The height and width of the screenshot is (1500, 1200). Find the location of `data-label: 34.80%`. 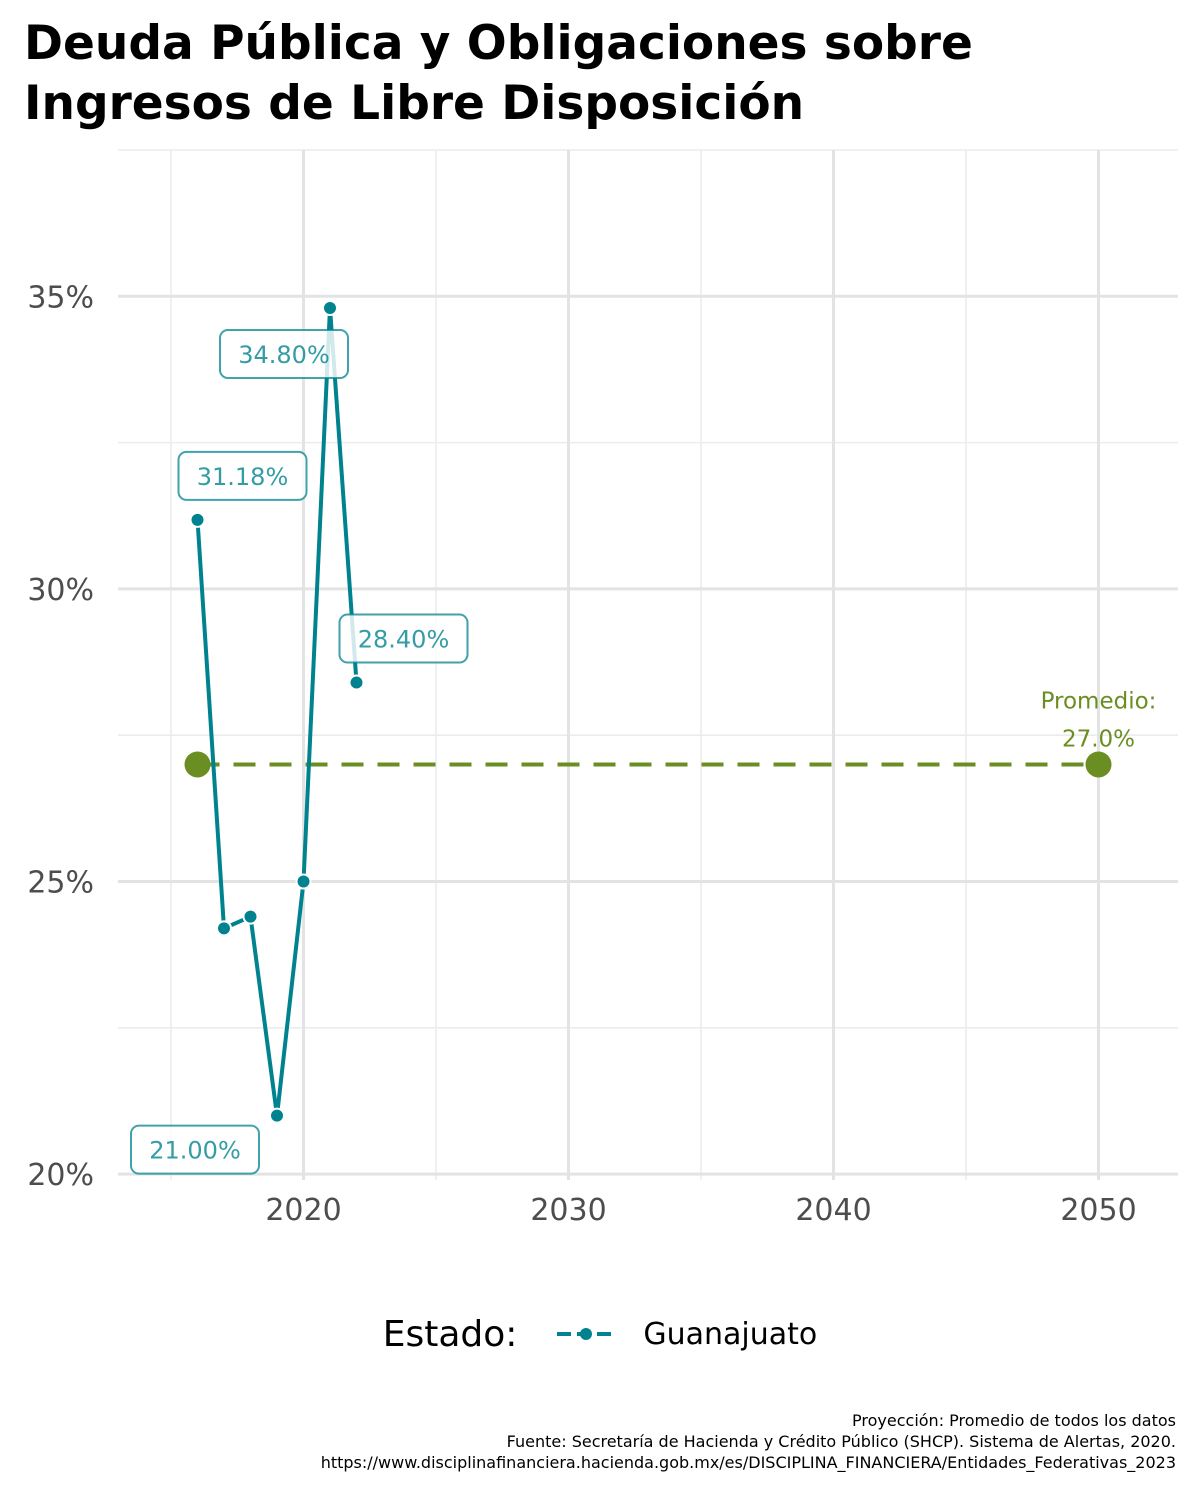

data-label: 34.80% is located at coordinates (284, 354).